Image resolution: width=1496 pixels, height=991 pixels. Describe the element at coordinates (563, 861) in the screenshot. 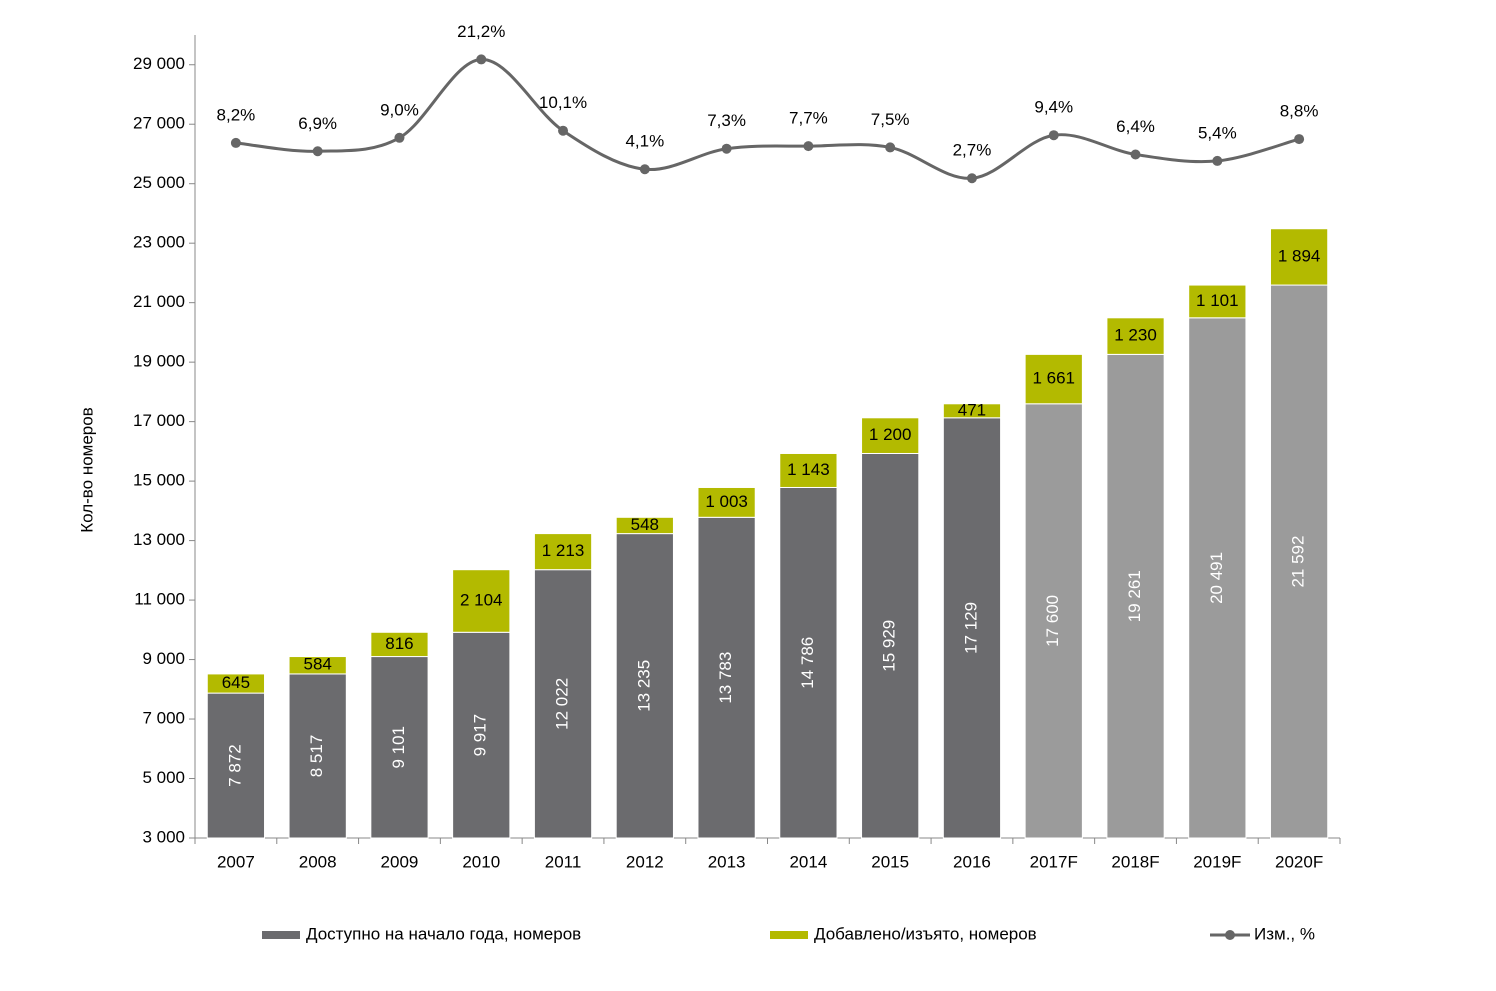

I see `x-tick-label: 2011` at that location.